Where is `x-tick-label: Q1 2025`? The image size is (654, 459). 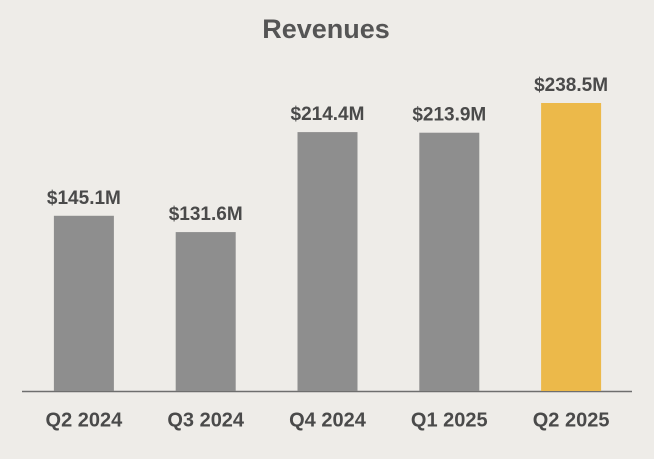
x-tick-label: Q1 2025 is located at coordinates (449, 420).